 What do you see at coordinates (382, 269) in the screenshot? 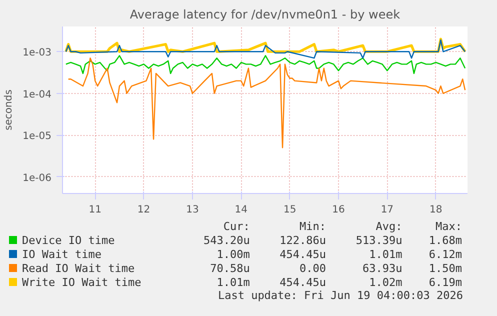
I see `text: 63.93u` at bounding box center [382, 269].